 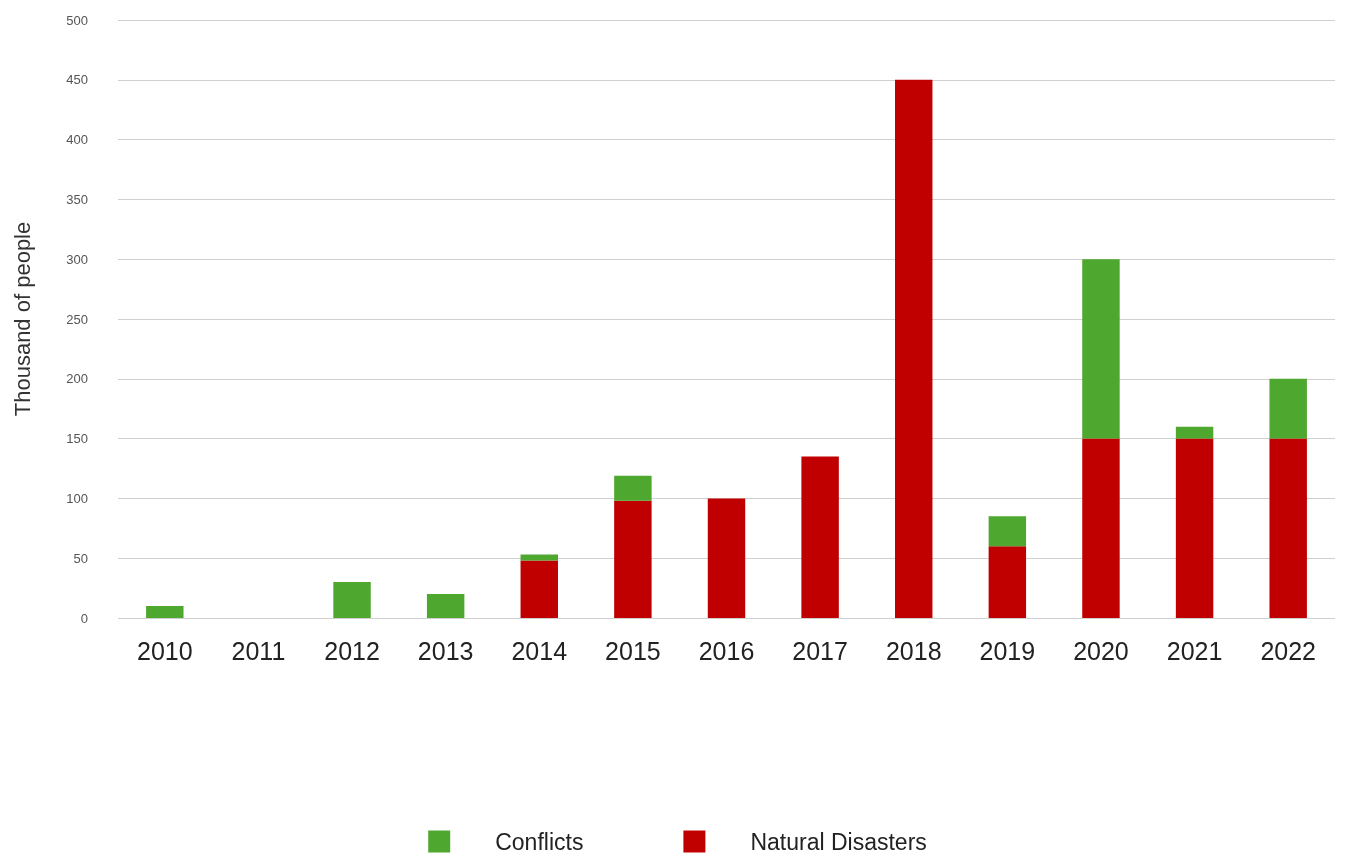 What do you see at coordinates (1288, 650) in the screenshot?
I see `x-tick-label: 2022` at bounding box center [1288, 650].